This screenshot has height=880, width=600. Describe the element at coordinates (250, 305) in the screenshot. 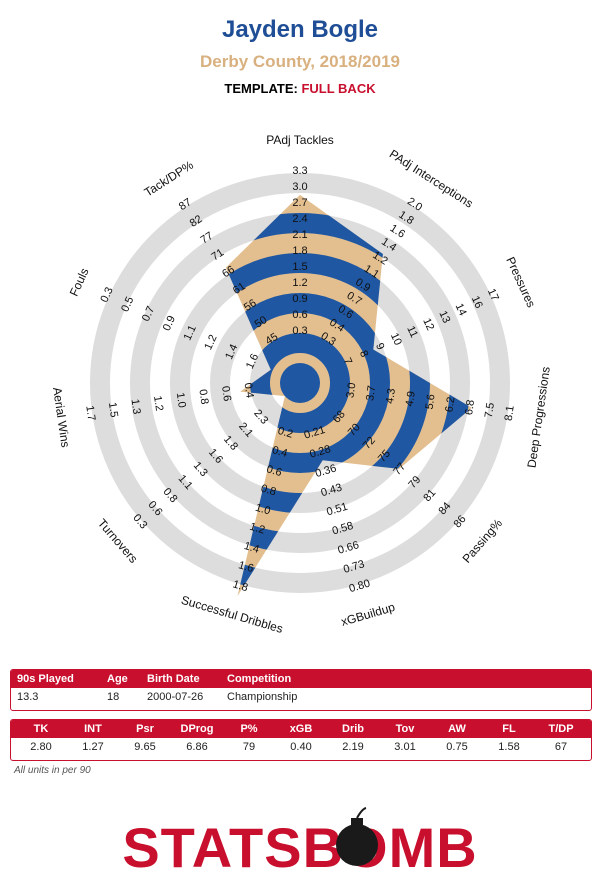

I see `tick-label: 56` at that location.